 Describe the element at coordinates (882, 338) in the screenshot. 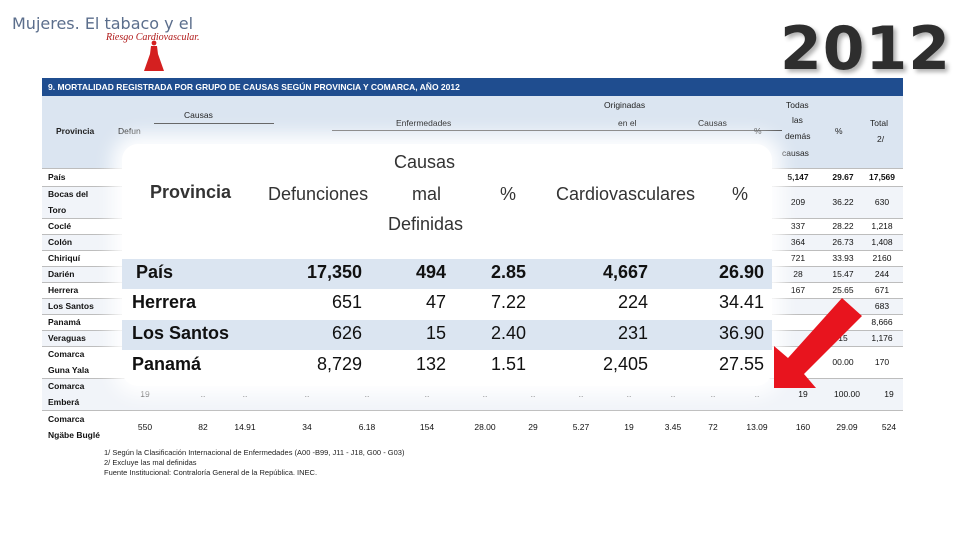

I see `row-value: 1,176` at that location.